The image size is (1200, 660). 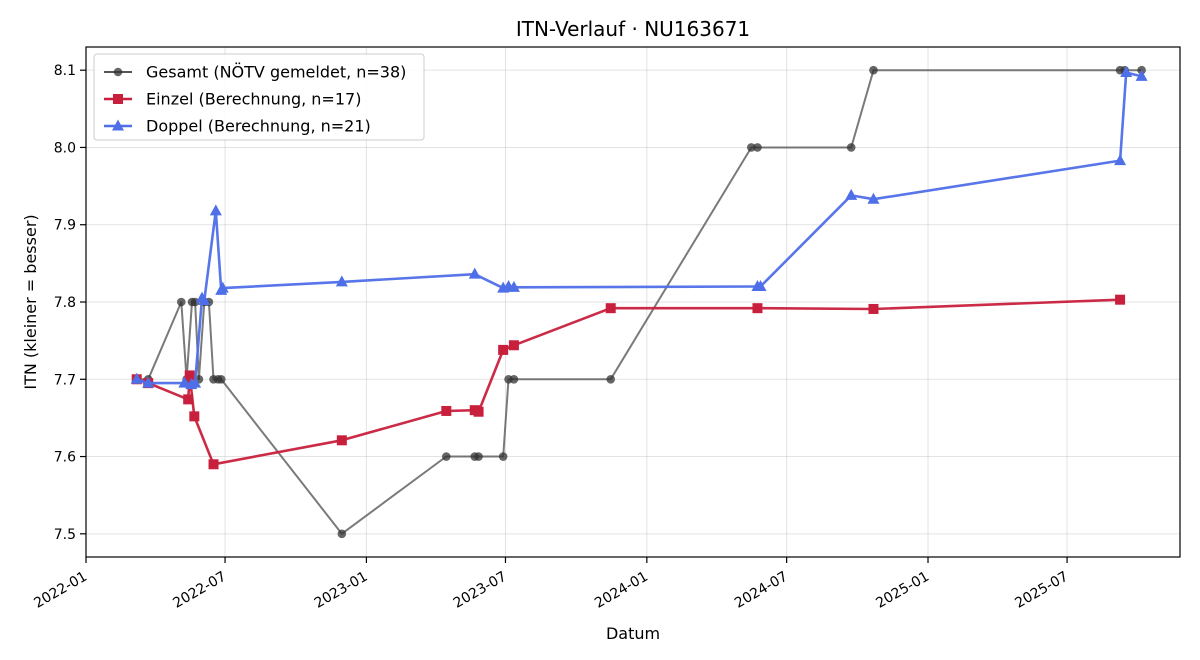 I want to click on x-tick-label: 2025-01, so click(x=902, y=590).